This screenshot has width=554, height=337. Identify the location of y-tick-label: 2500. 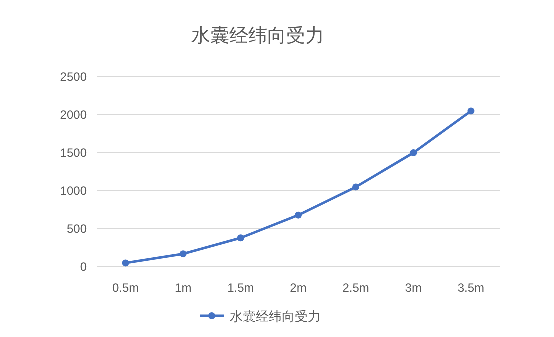
(74, 77).